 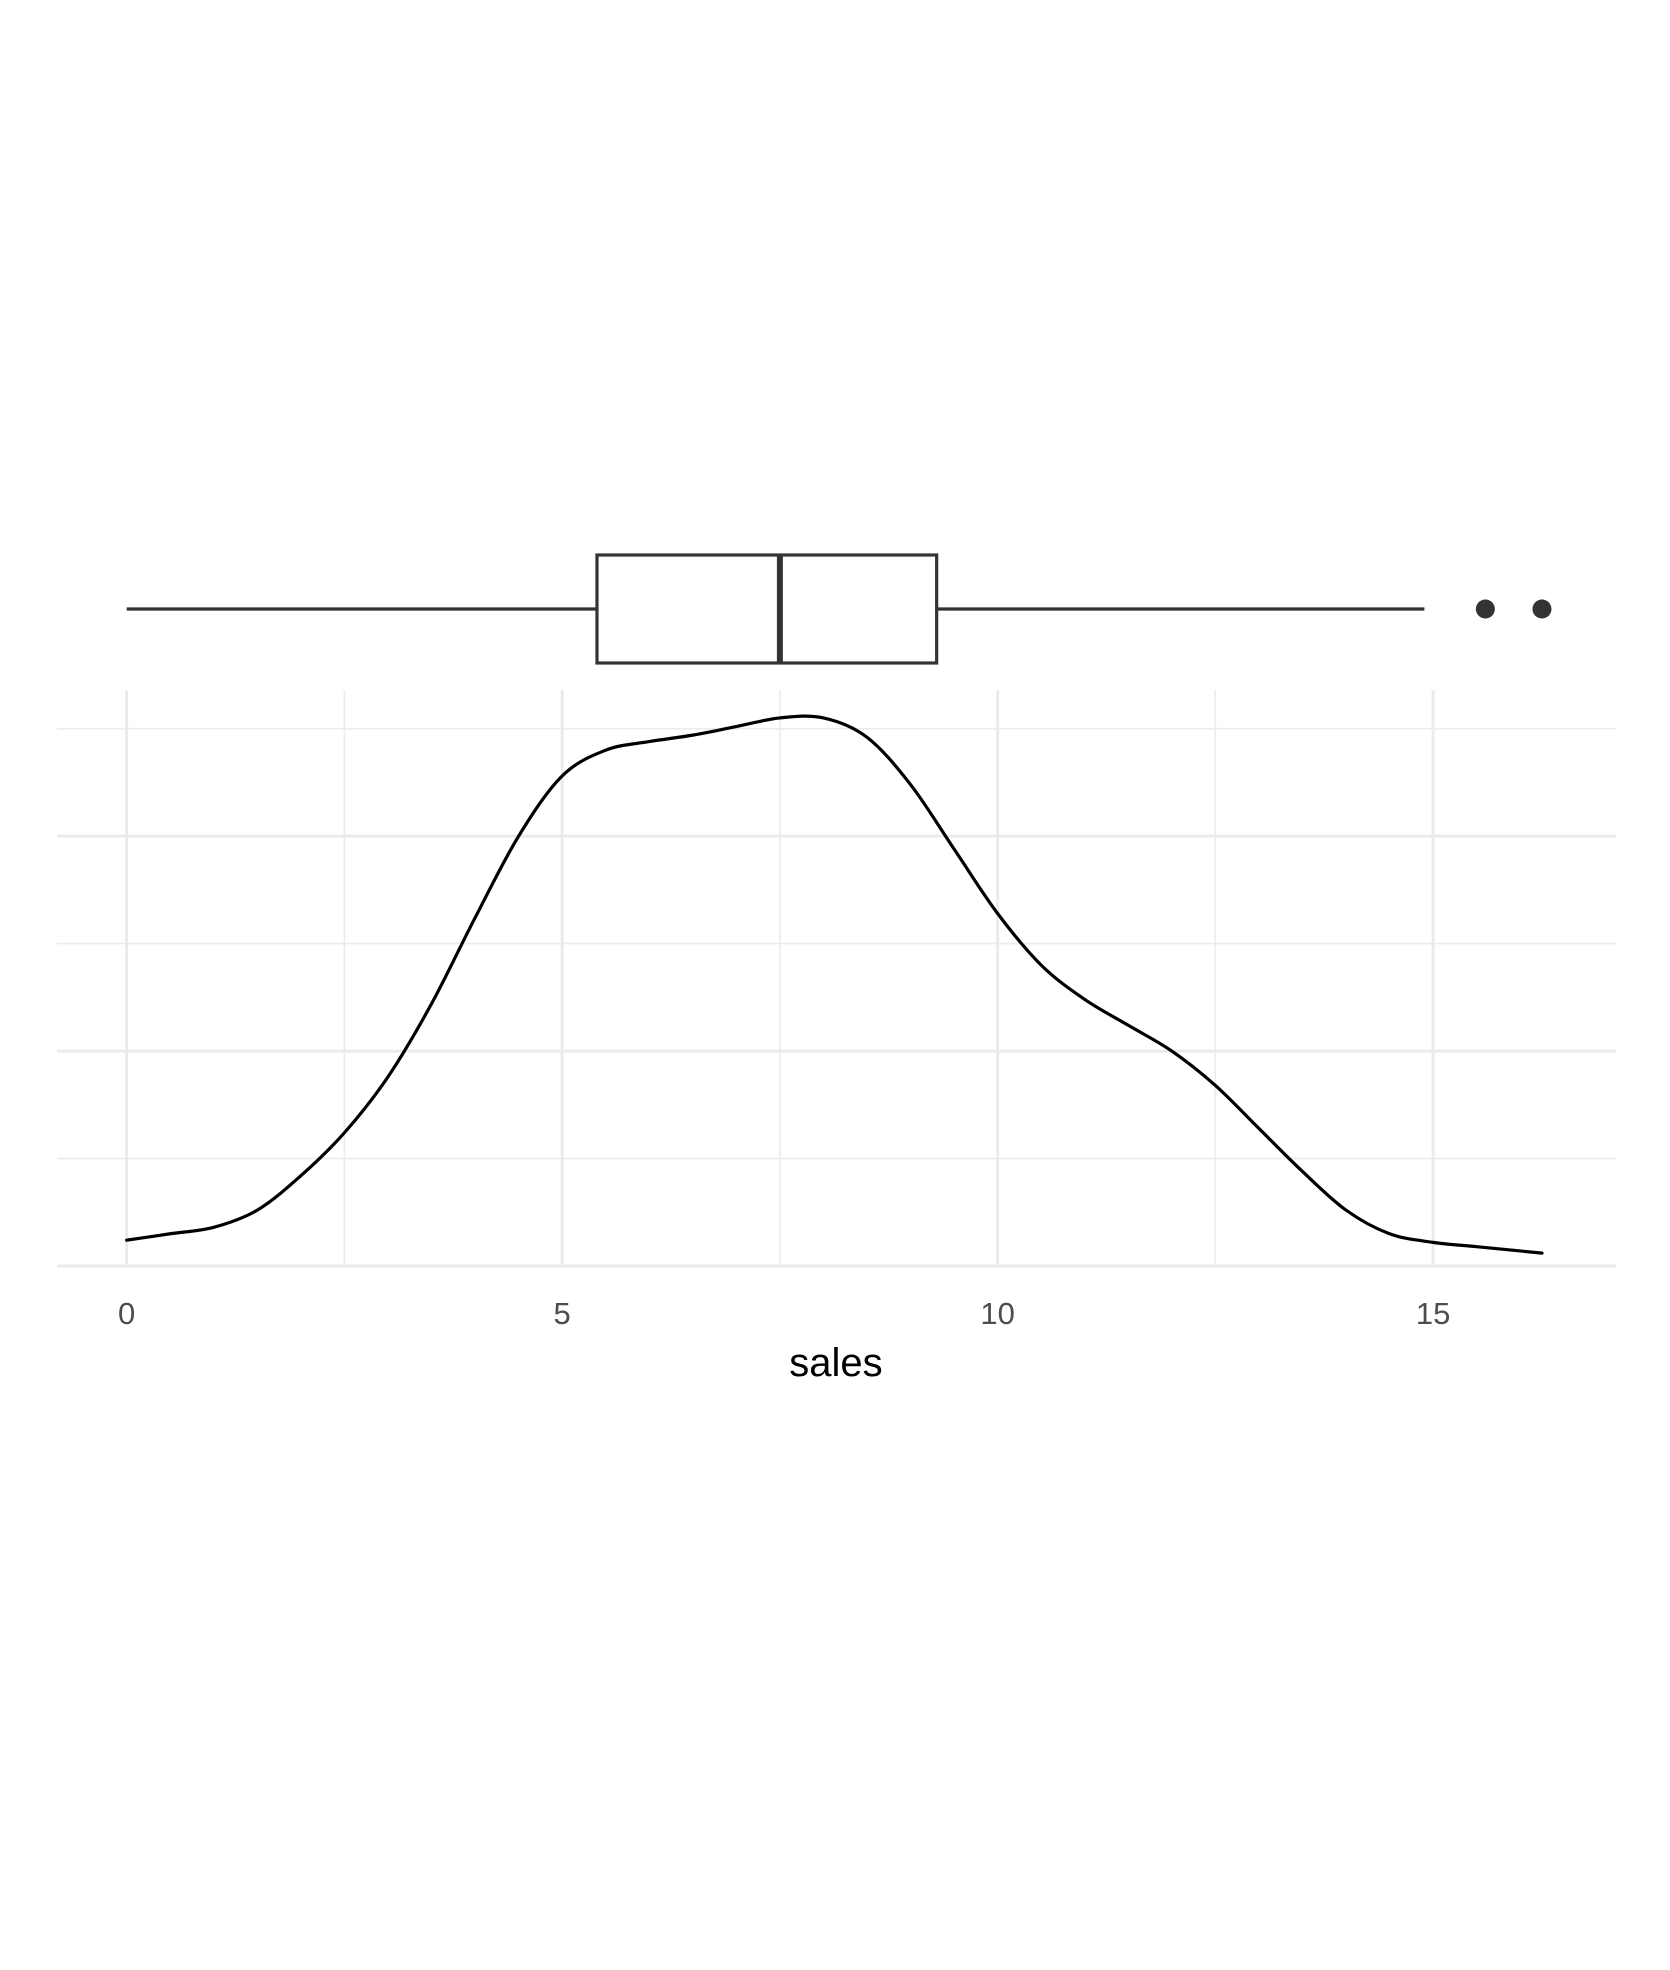 What do you see at coordinates (997, 1313) in the screenshot?
I see `x-tick-label: 10` at bounding box center [997, 1313].